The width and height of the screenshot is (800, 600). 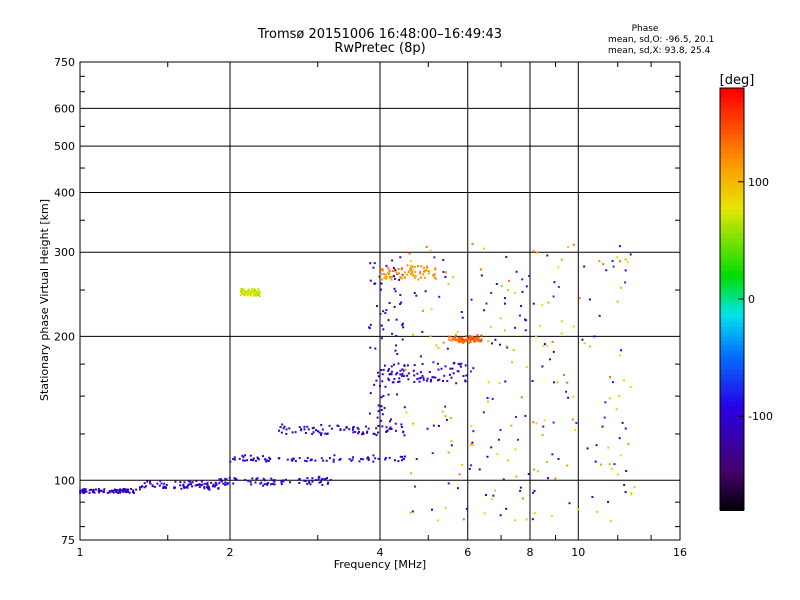 I want to click on y-tick-label: 200, so click(x=64, y=336).